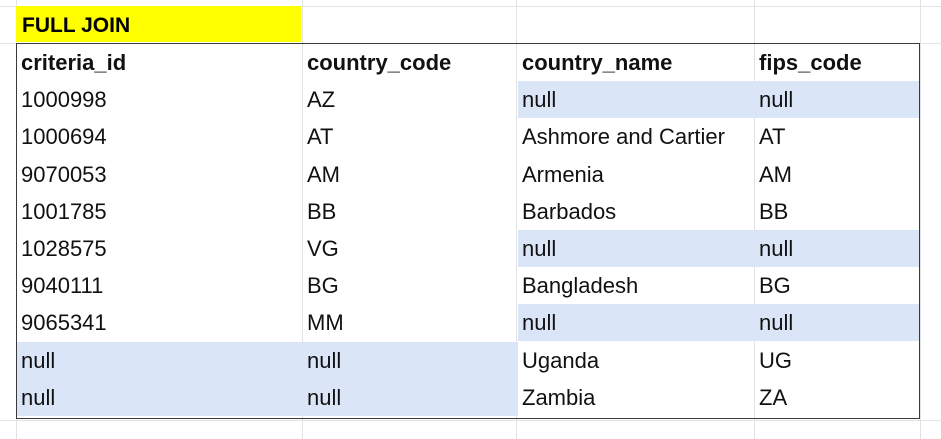 Image resolution: width=941 pixels, height=439 pixels. I want to click on sheet-title-cell: FULL JOIN, so click(158, 24).